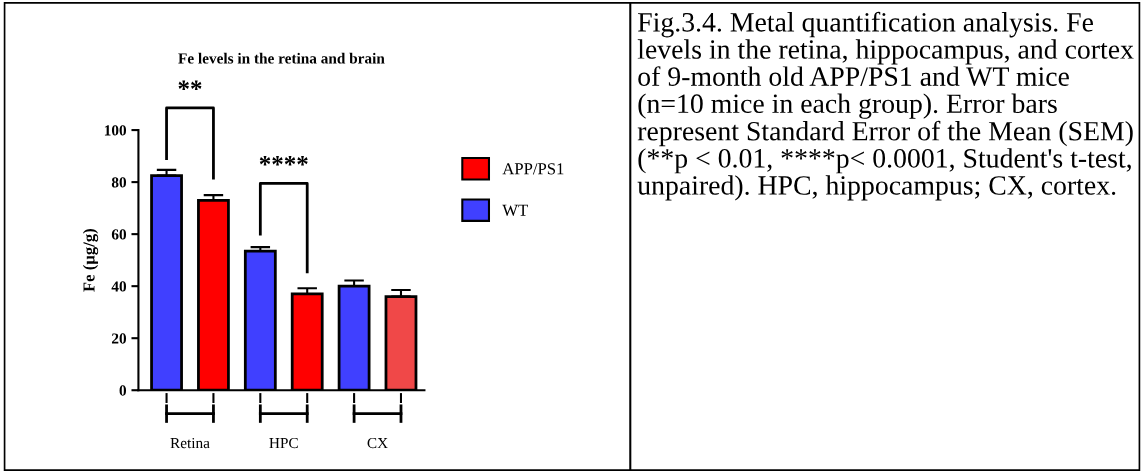  Describe the element at coordinates (119, 286) in the screenshot. I see `y-tick-label: 40` at that location.